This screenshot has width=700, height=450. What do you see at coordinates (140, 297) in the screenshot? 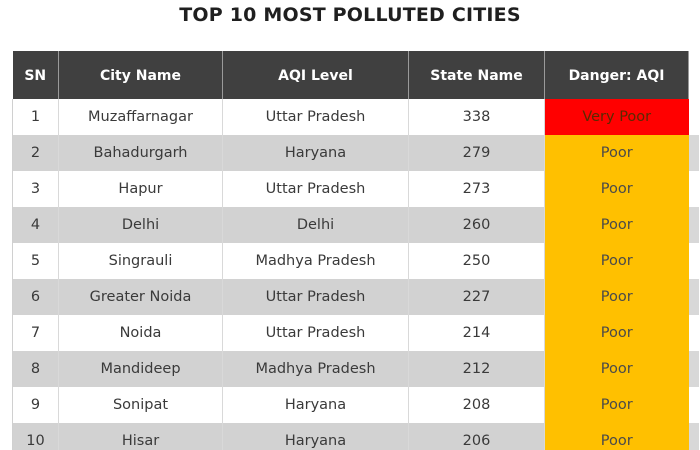
I see `cell-city-name: Greater Noida` at bounding box center [140, 297].